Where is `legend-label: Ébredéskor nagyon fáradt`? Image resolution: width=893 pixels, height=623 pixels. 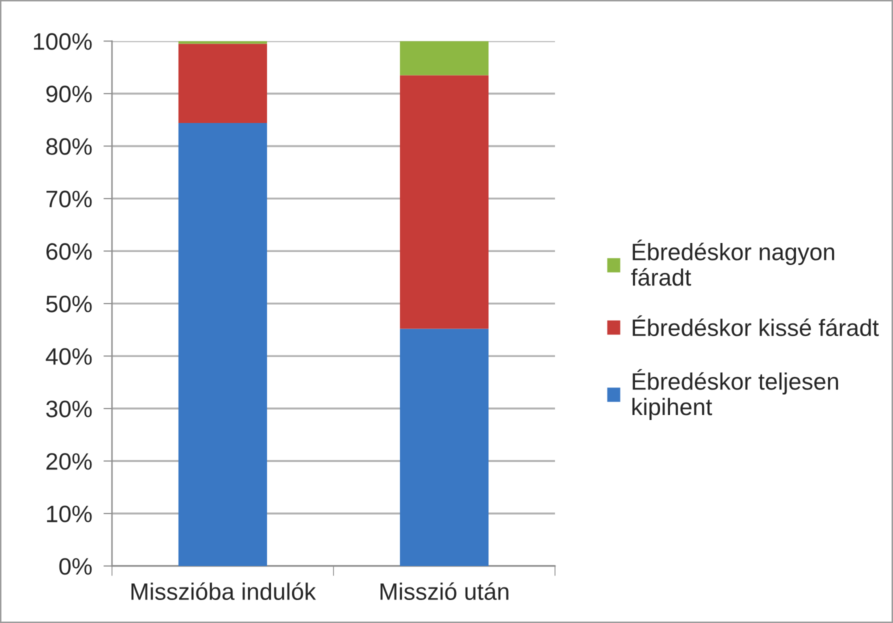
legend-label: Ébredéskor nagyon fáradt is located at coordinates (732, 263).